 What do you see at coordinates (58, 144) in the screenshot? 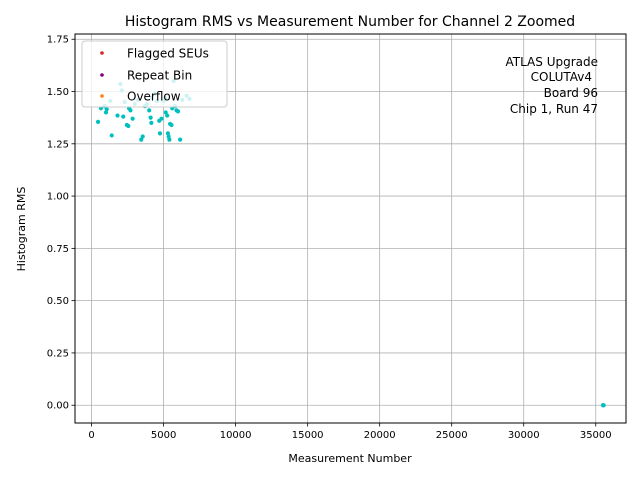
I see `y-tick-label: 1.25` at bounding box center [58, 144].